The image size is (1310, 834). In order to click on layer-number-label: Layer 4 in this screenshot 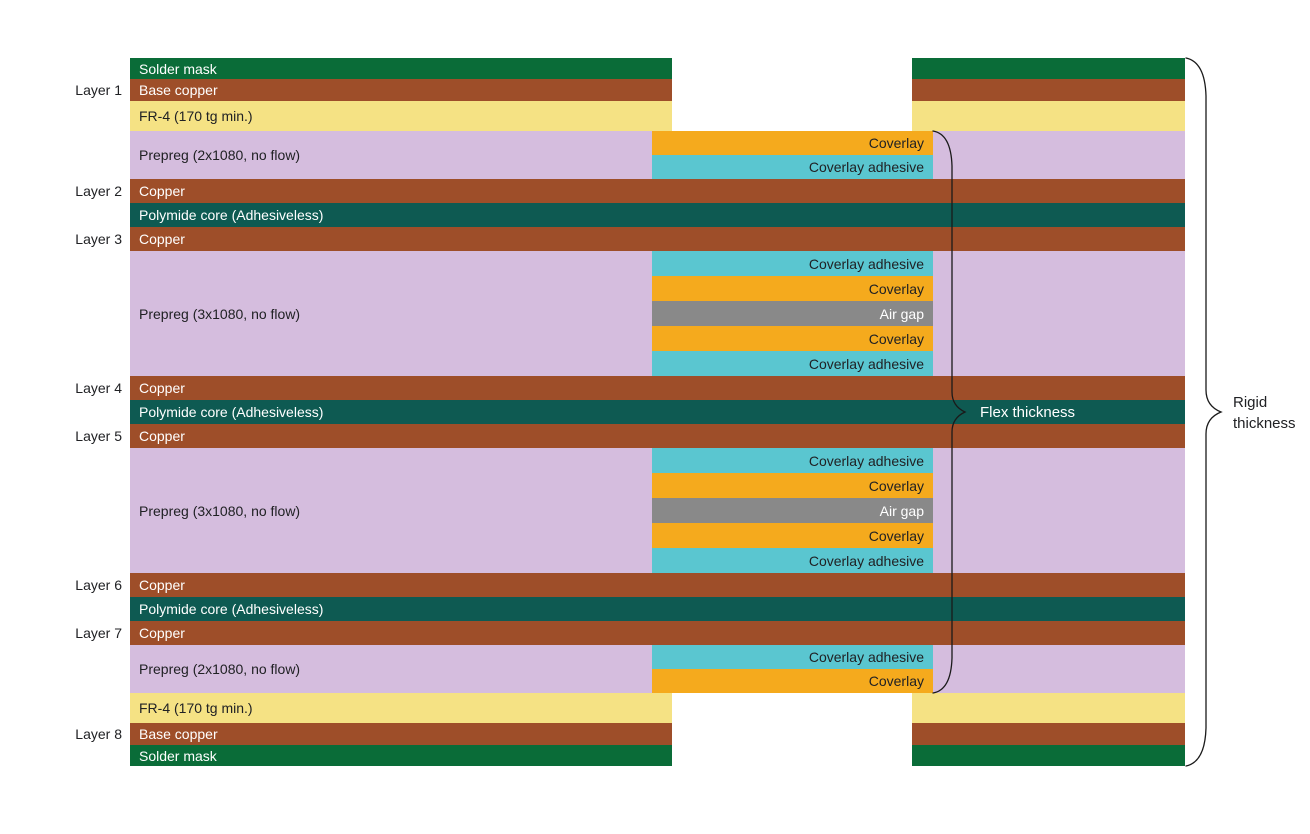, I will do `click(98, 388)`.